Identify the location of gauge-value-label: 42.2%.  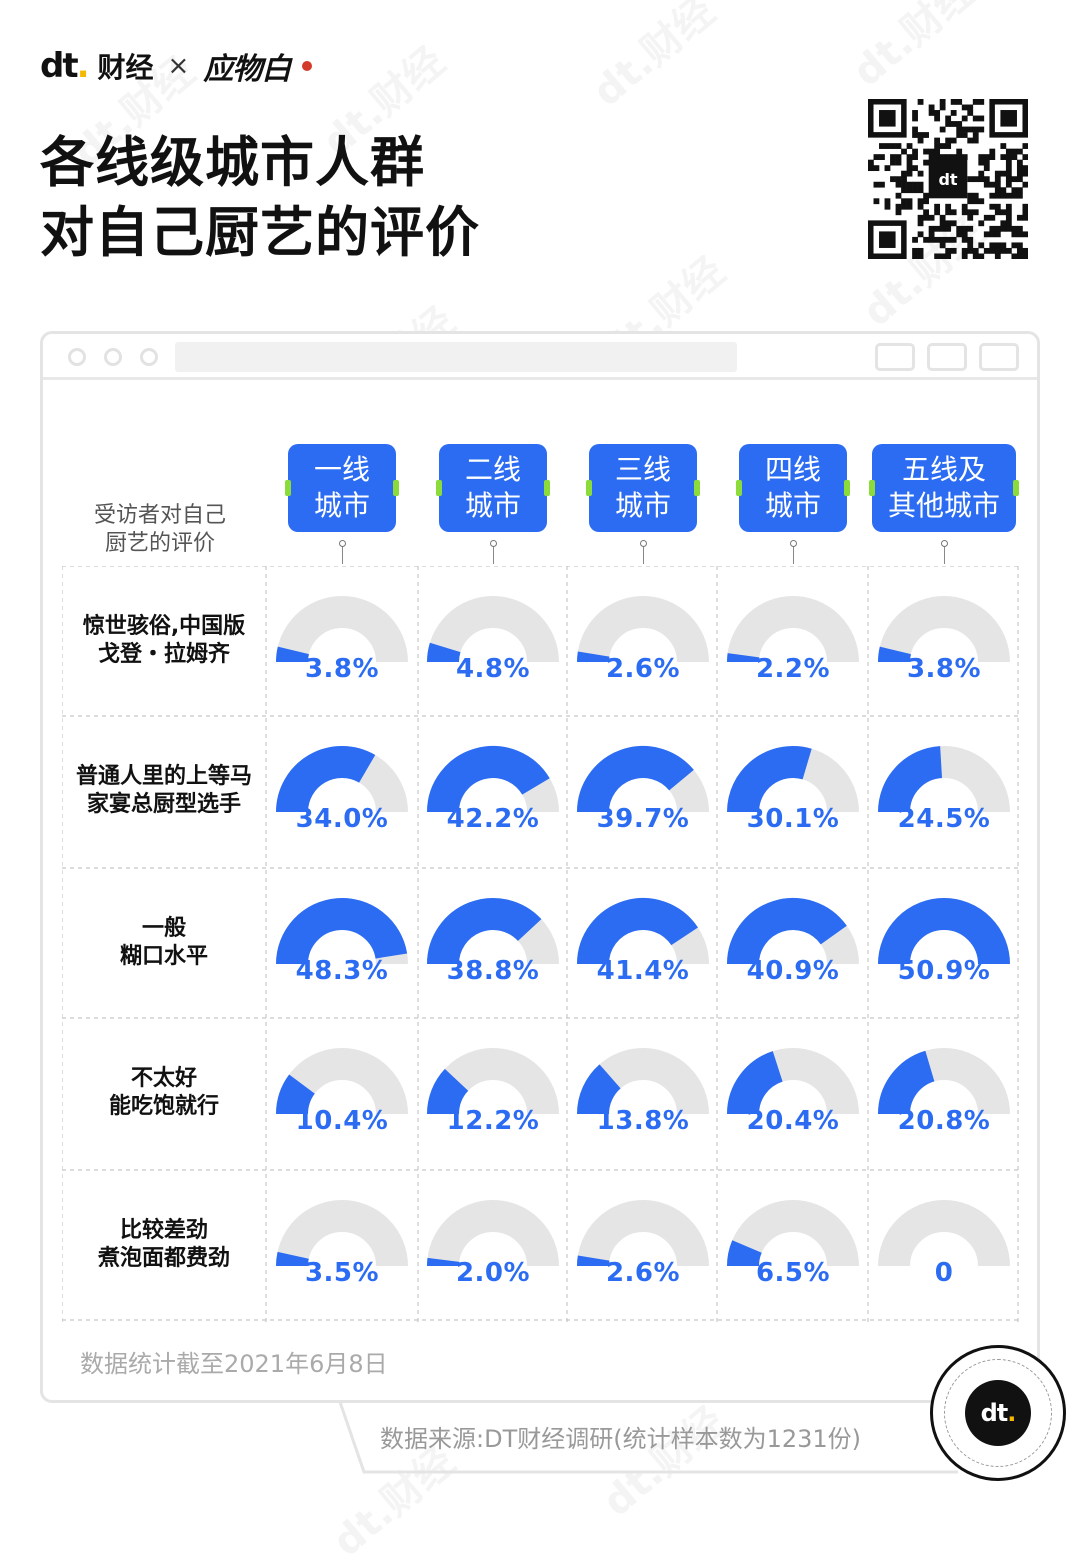
(493, 819).